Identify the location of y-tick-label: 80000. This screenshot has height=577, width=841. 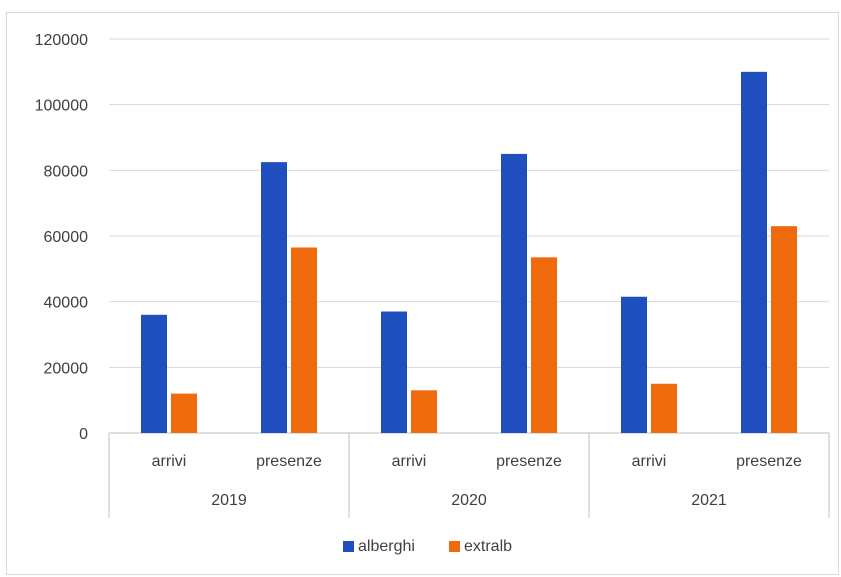
(66, 171).